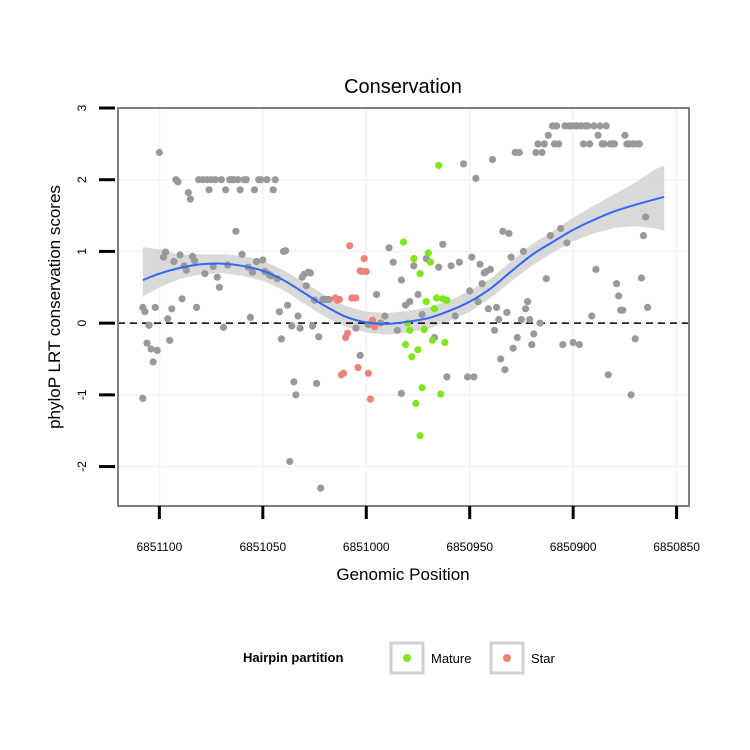 The image size is (750, 750). What do you see at coordinates (262, 547) in the screenshot?
I see `x-tick-label-1: 6851050` at bounding box center [262, 547].